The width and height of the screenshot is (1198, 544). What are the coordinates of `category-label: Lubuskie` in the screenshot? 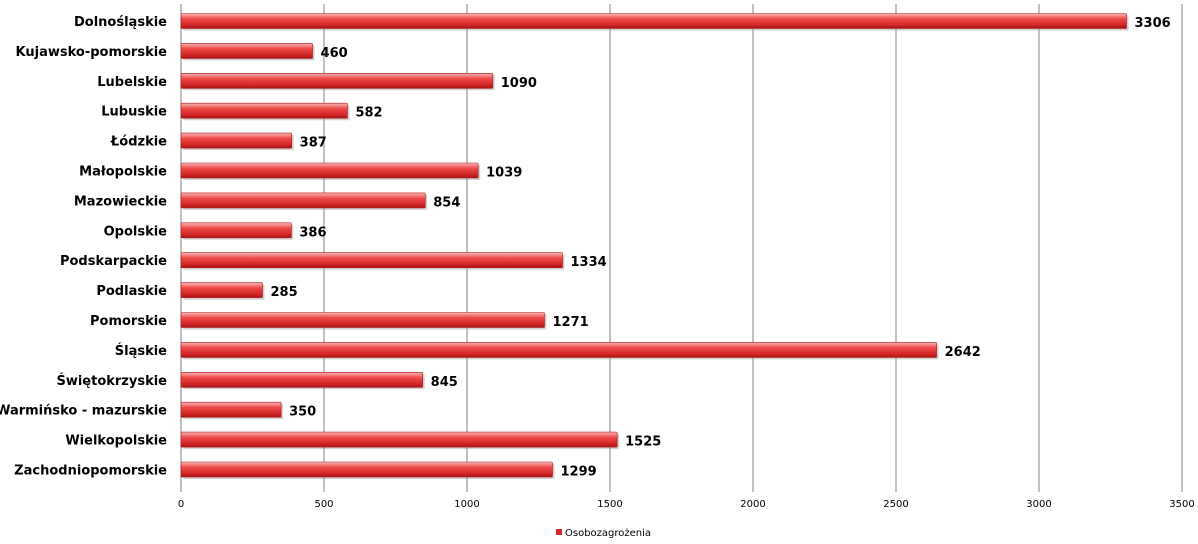 It's located at (134, 112).